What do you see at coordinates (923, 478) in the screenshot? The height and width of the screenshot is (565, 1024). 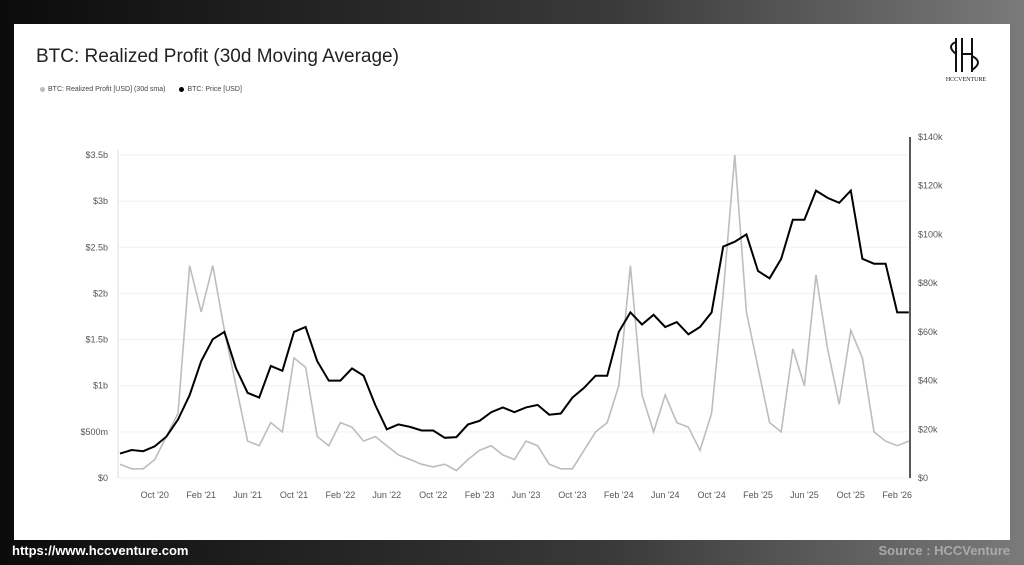 I see `right-tick-label: $0` at bounding box center [923, 478].